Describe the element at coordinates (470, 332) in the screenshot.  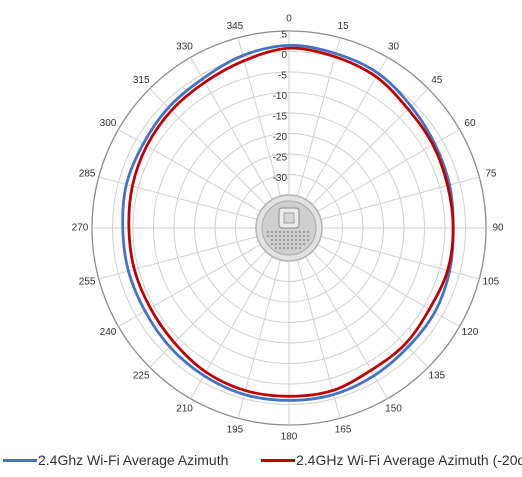
I see `angle-tick-label: 120` at that location.